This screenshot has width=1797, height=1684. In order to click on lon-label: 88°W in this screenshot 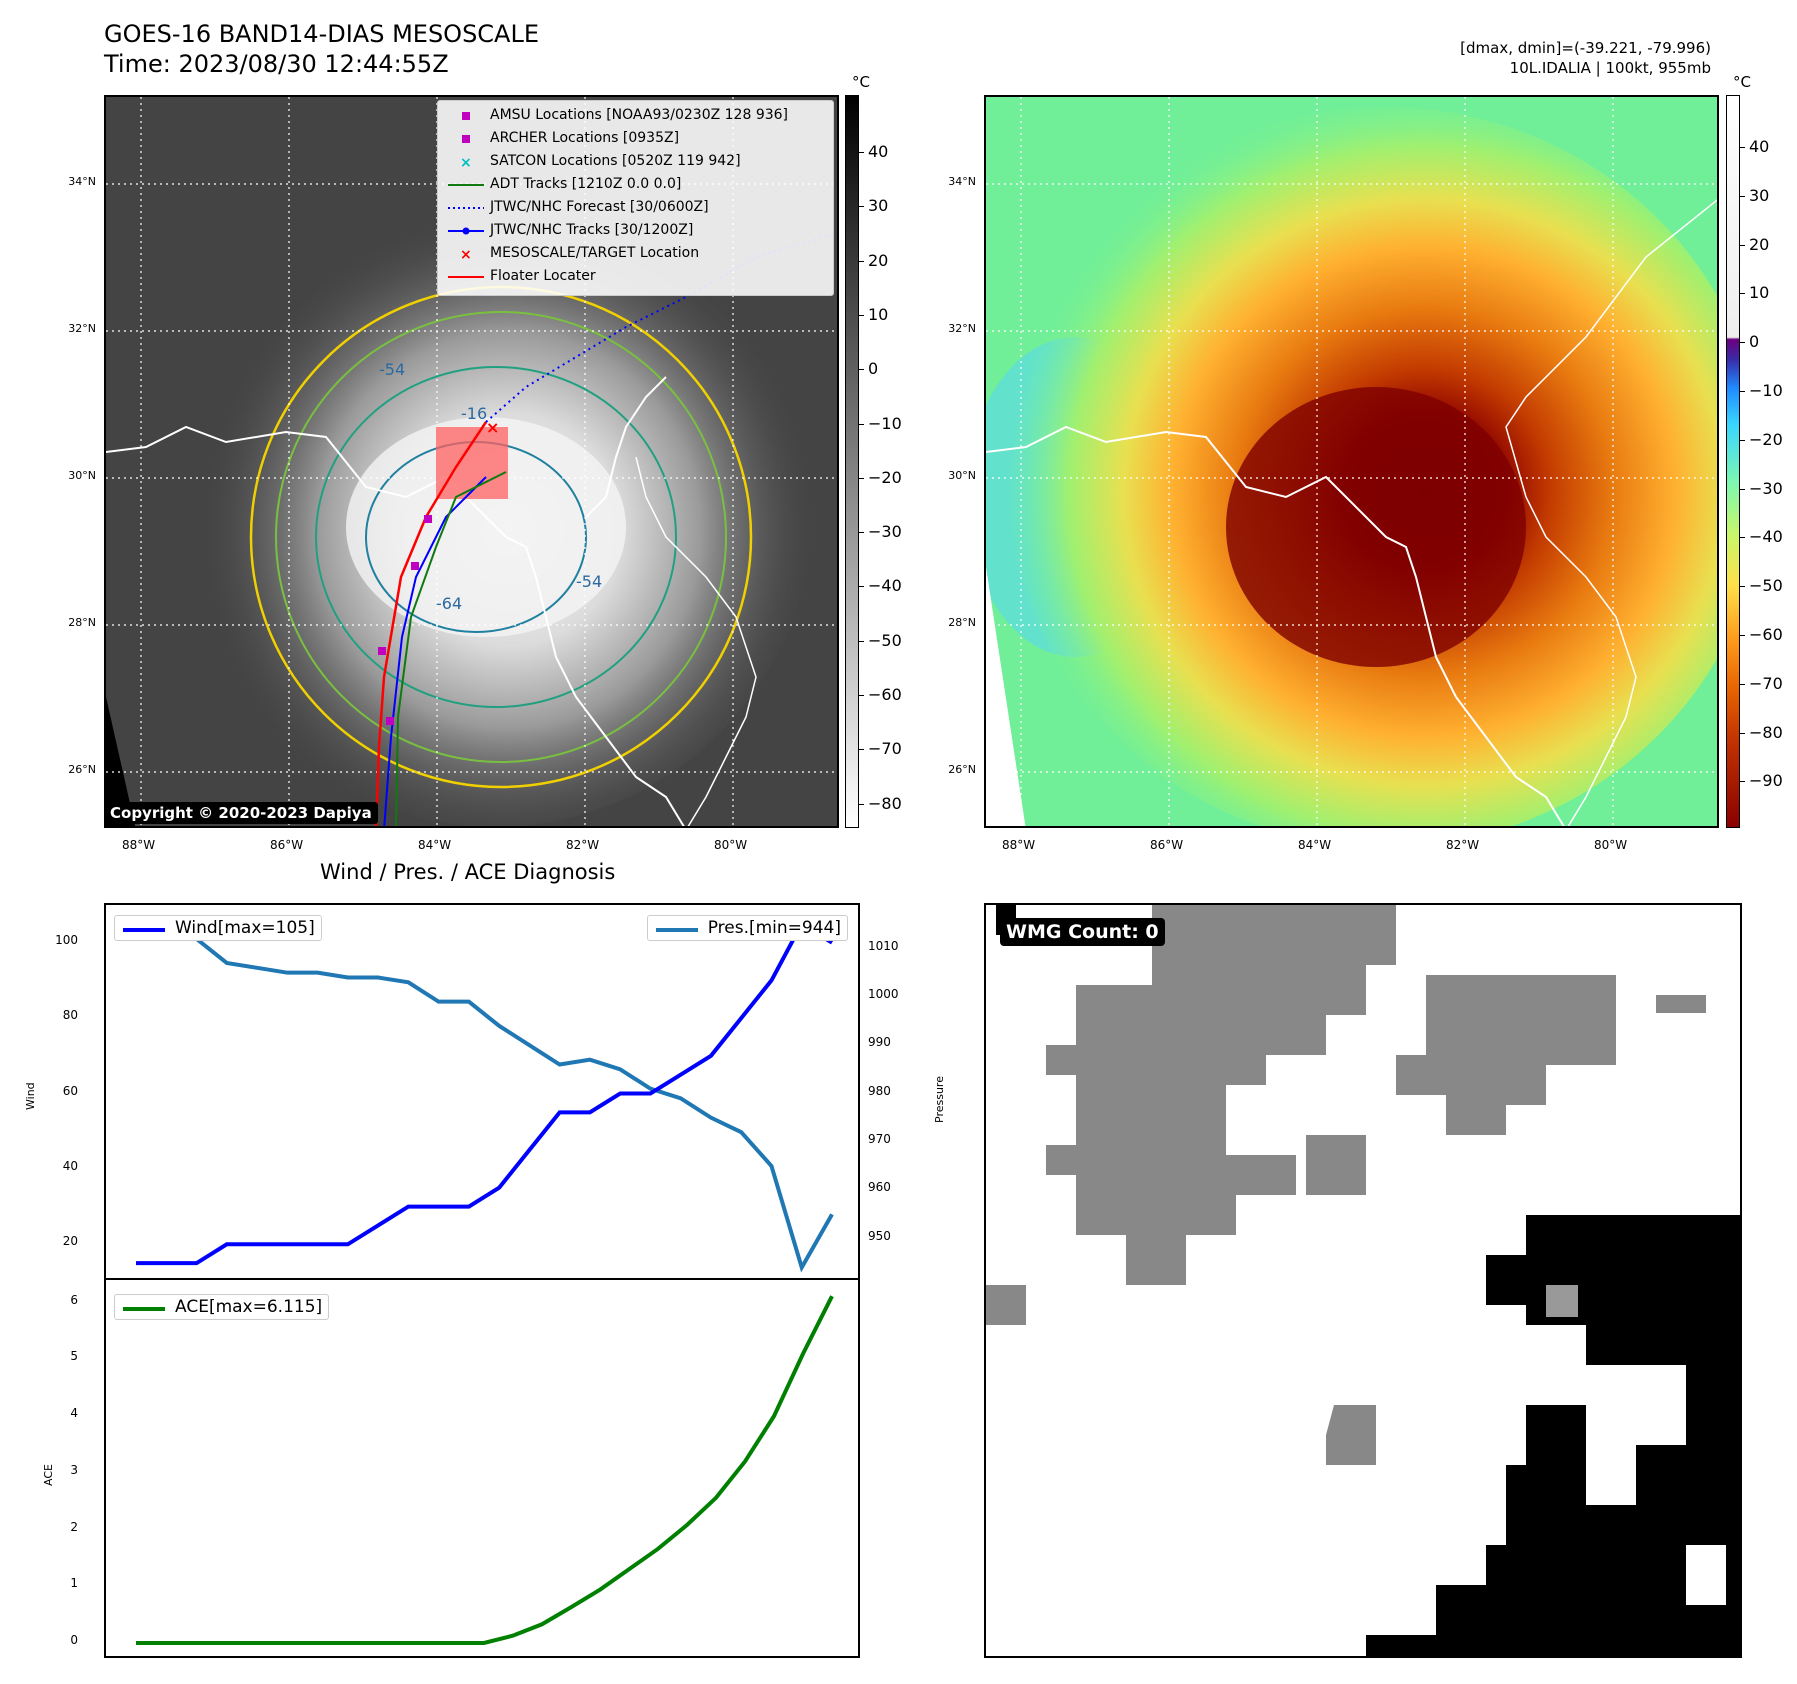, I will do `click(1019, 845)`.